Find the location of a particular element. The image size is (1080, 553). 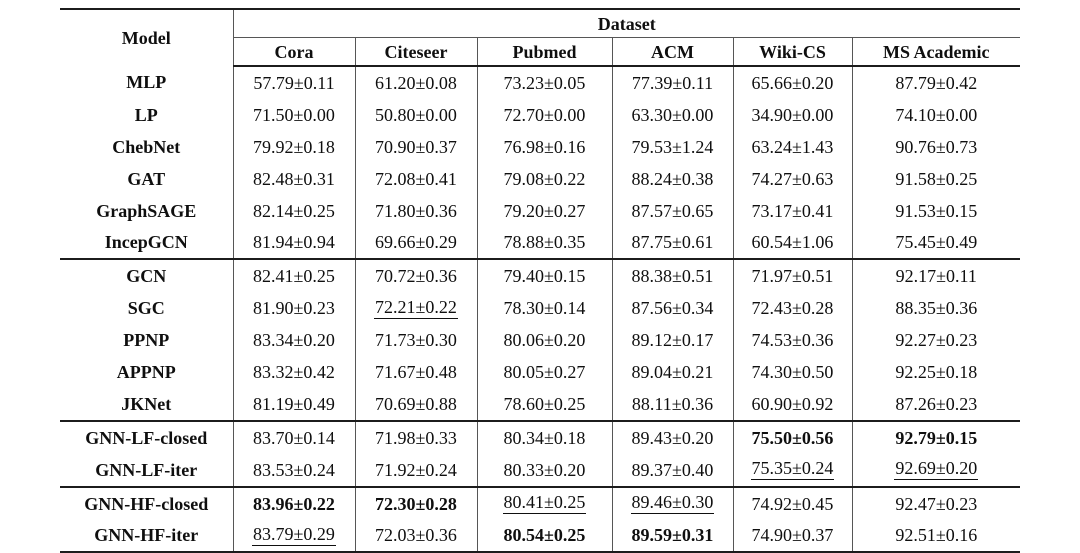

model-name-cell: GNN-HF-iter is located at coordinates (146, 535).